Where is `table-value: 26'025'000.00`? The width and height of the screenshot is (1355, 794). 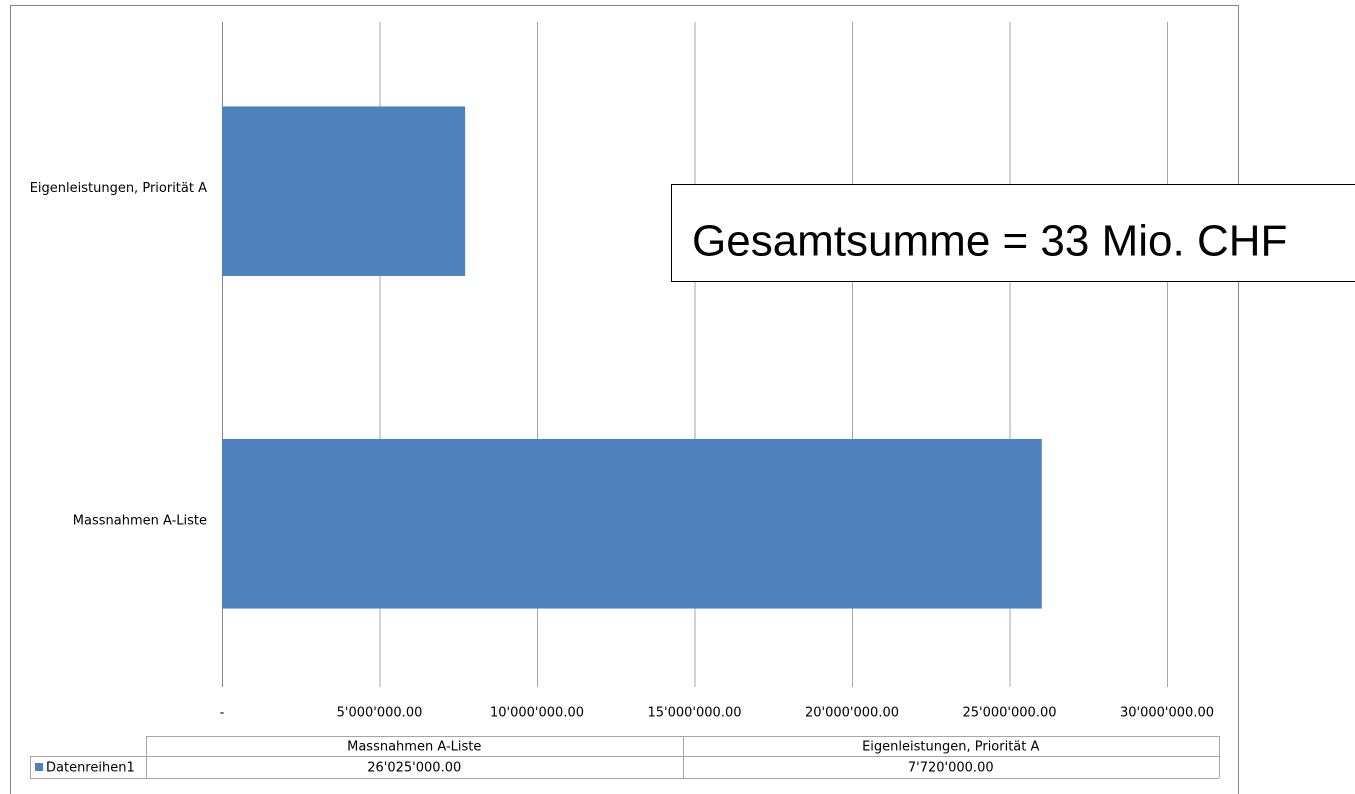
table-value: 26'025'000.00 is located at coordinates (414, 768).